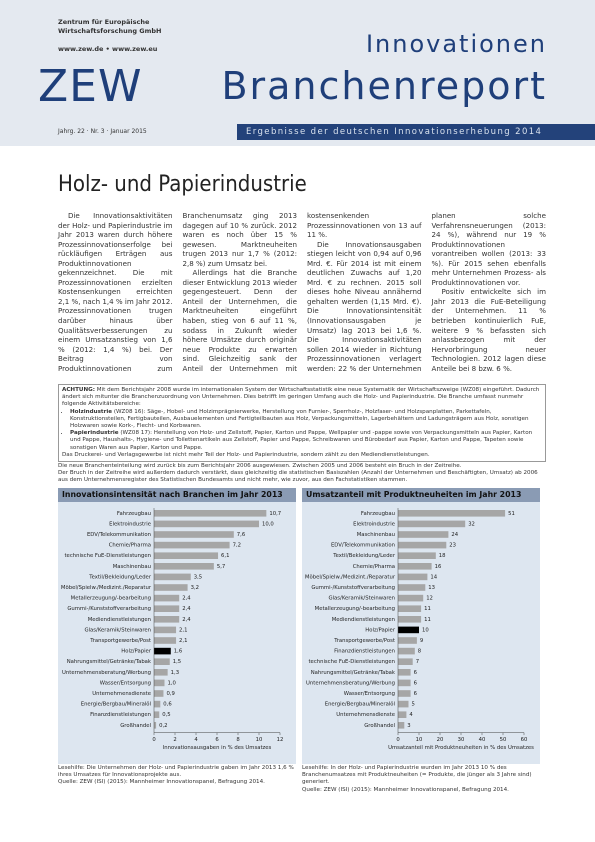 Image resolution: width=595 pixels, height=842 pixels. Describe the element at coordinates (225, 556) in the screenshot. I see `value-label: 6,1` at that location.